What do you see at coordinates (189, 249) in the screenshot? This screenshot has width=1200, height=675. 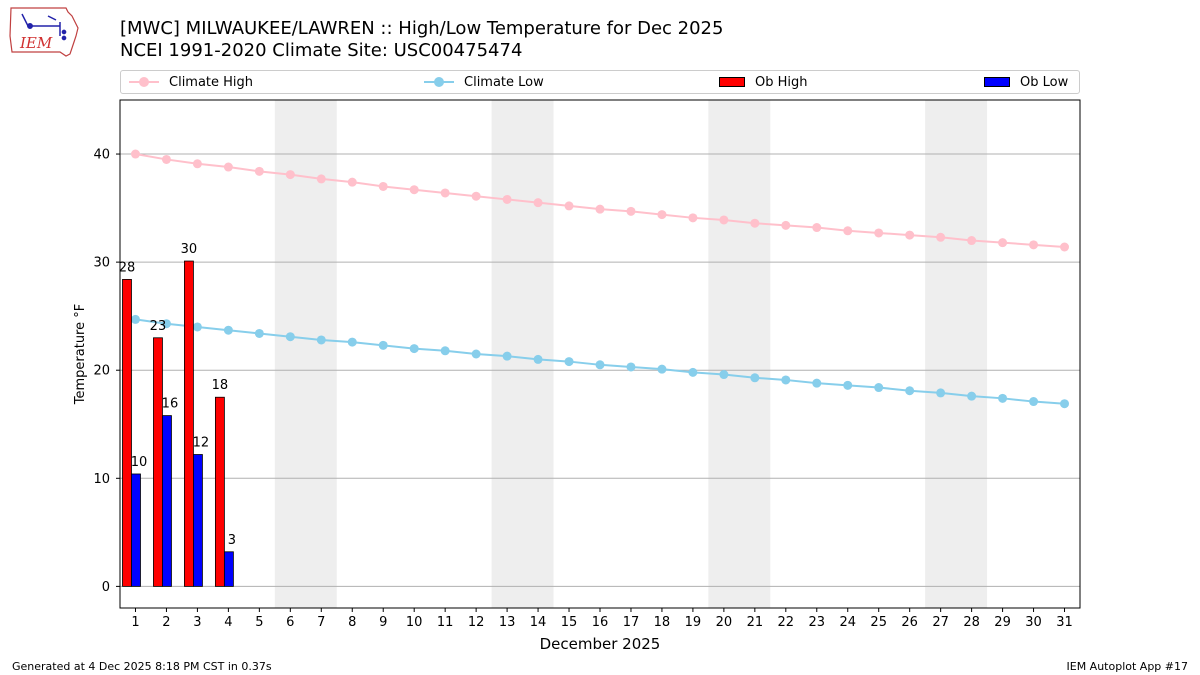 I see `ob-high-data-label: 30` at bounding box center [189, 249].